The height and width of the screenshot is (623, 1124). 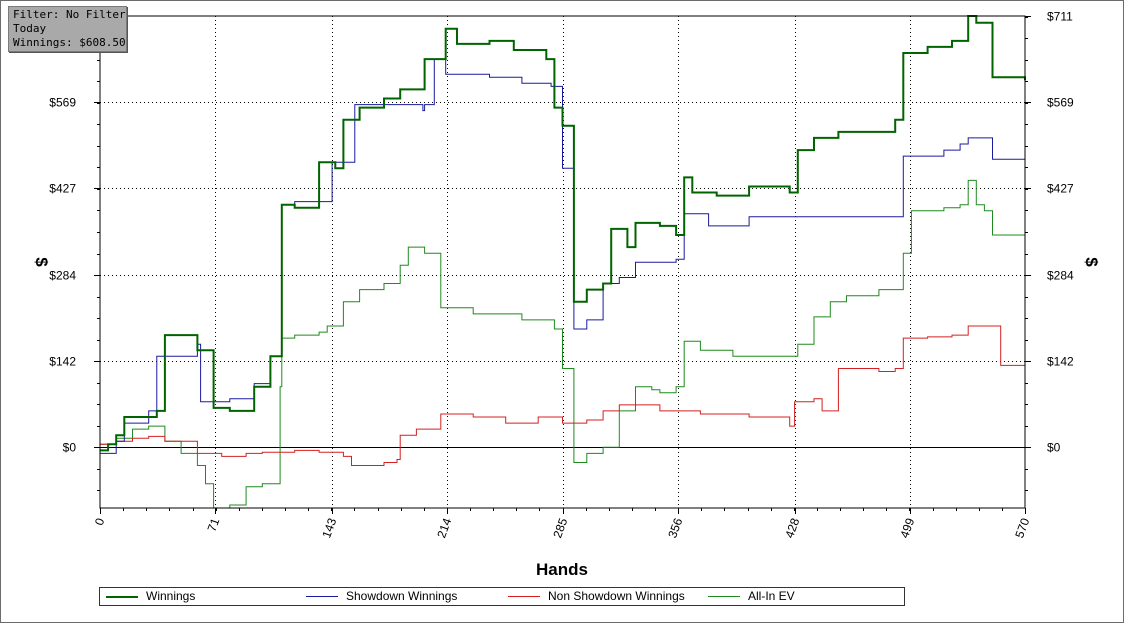 I want to click on y-tick-label-right: $284, so click(x=1060, y=276).